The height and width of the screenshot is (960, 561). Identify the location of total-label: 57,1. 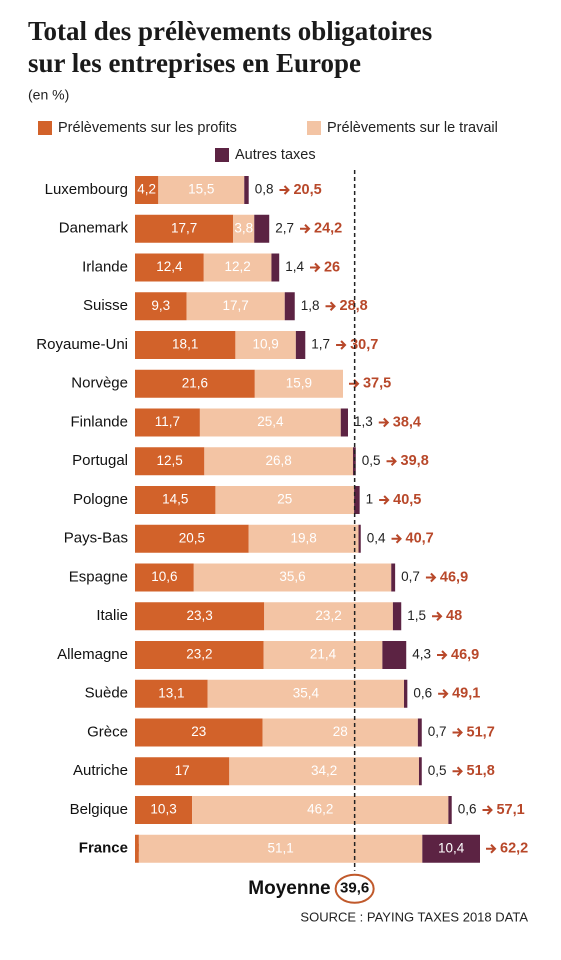
(510, 810).